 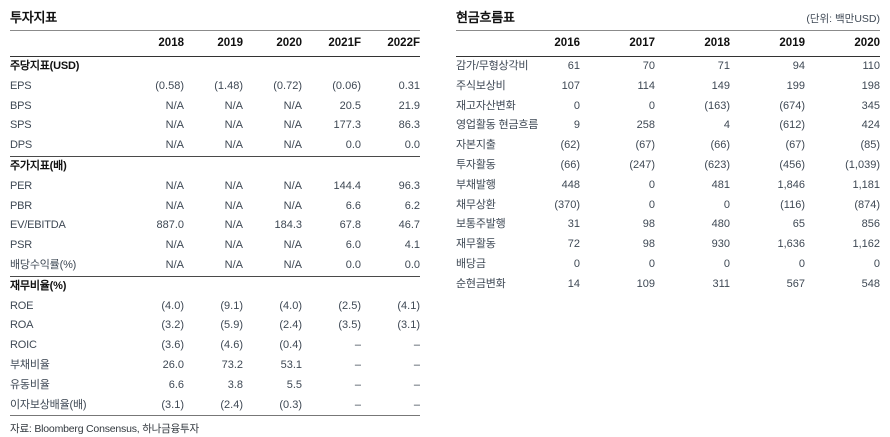 I want to click on value-cell: 199, so click(x=795, y=85).